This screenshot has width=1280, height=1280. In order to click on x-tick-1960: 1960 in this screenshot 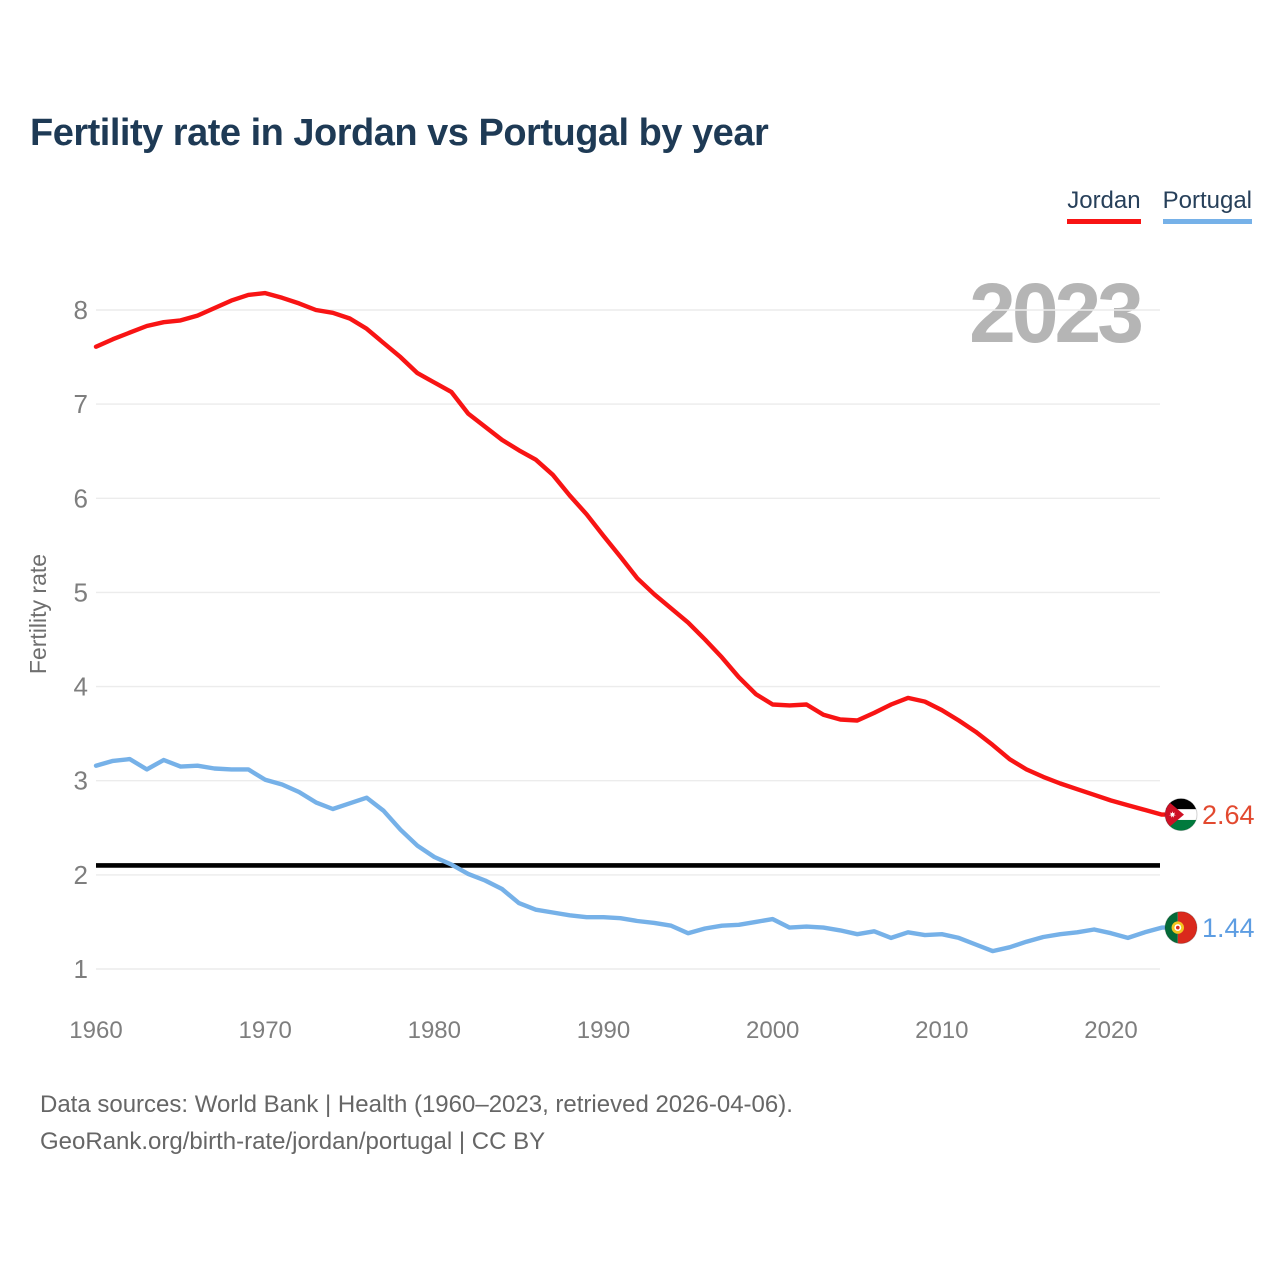, I will do `click(95, 1030)`.